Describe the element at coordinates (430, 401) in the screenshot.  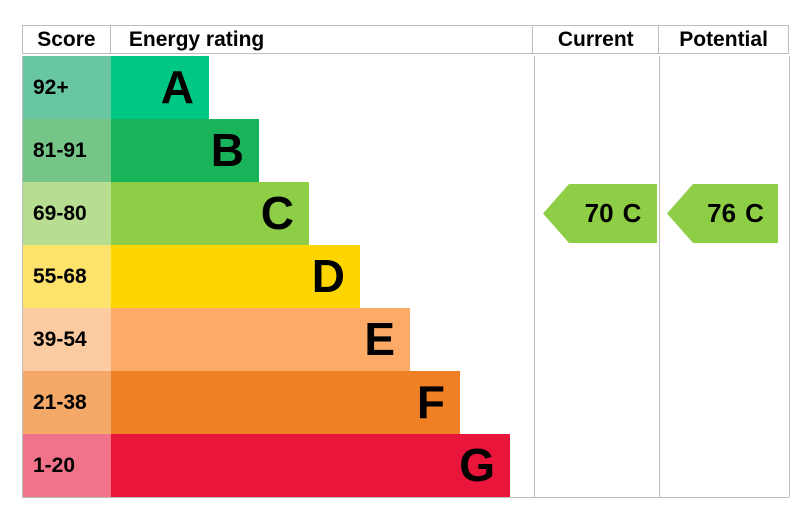
I see `band-letter-f: F` at that location.